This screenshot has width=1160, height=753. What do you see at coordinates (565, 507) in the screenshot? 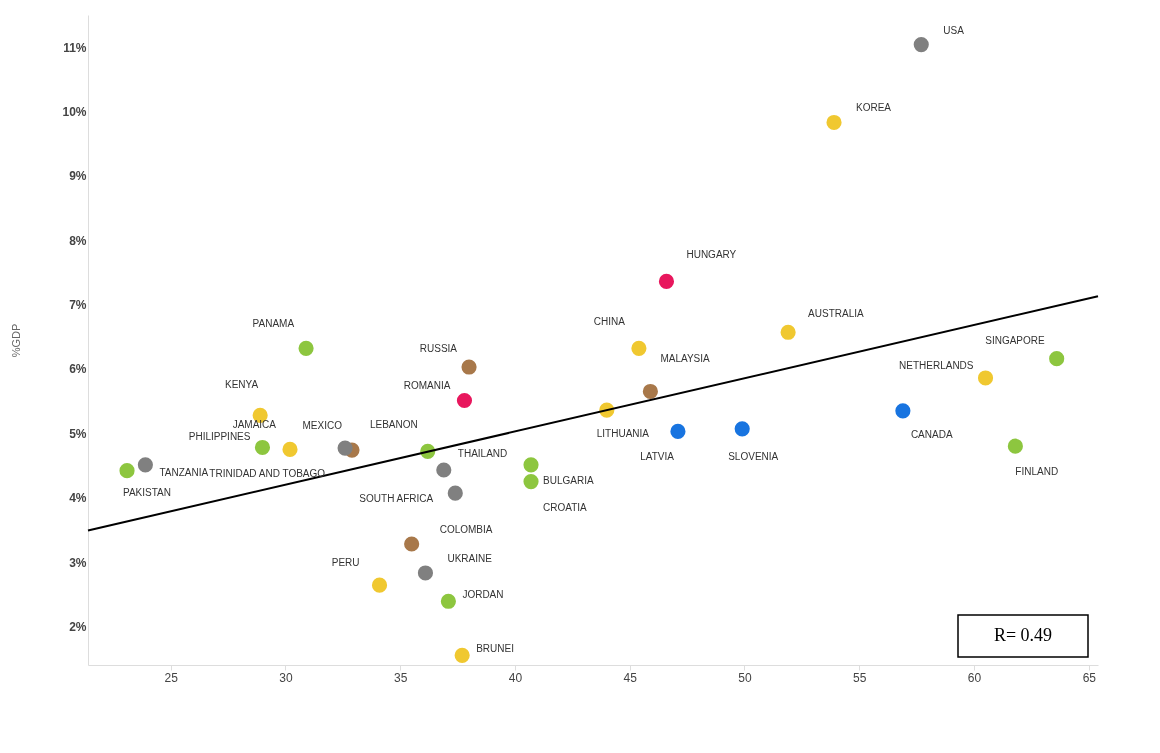
I see `annotation: CROATIA` at bounding box center [565, 507].